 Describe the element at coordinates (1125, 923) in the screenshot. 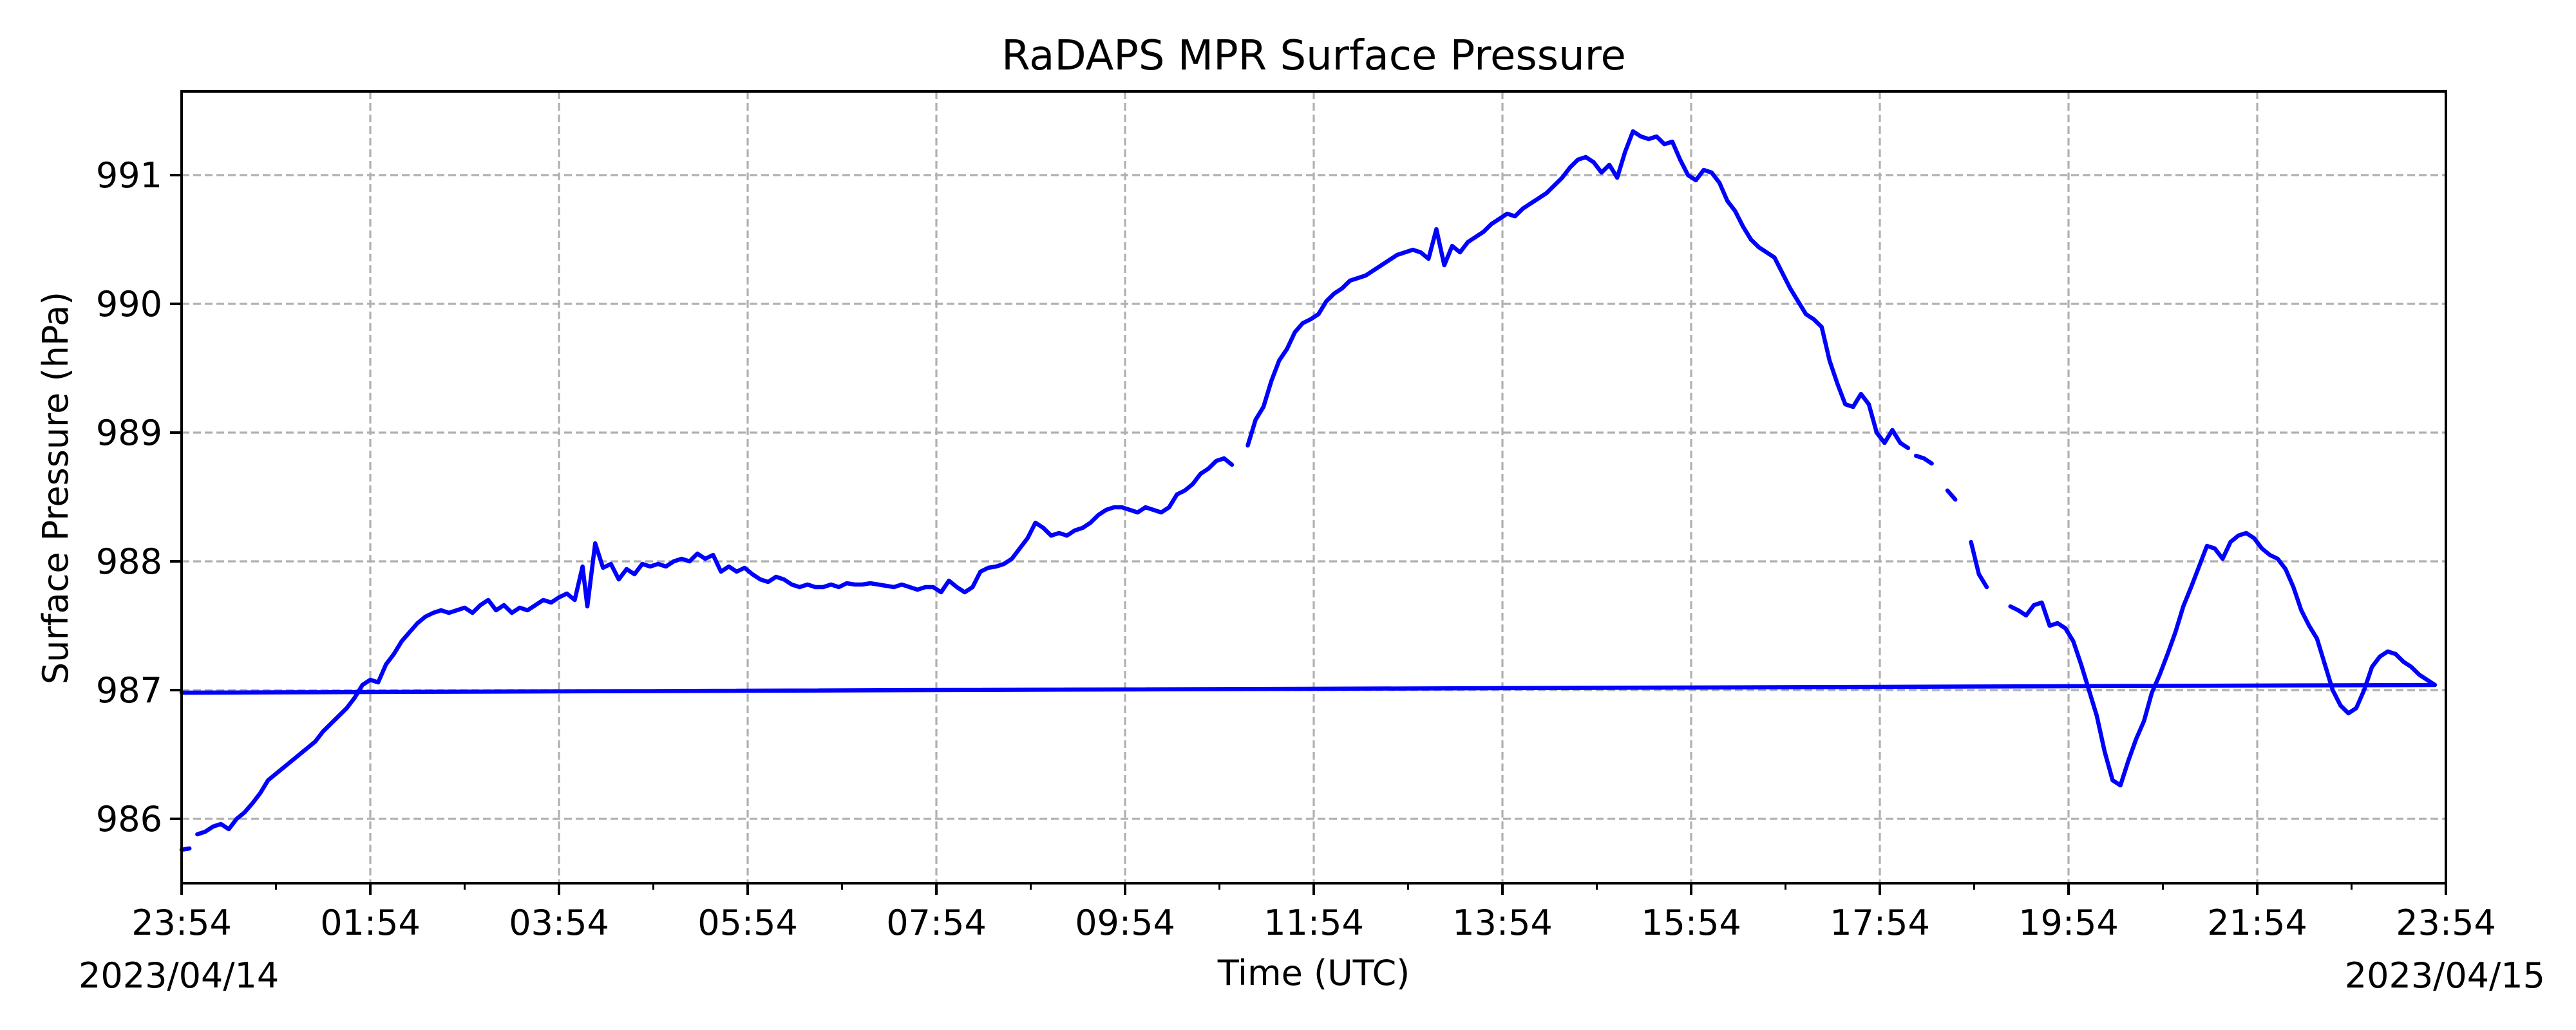

I see `x-tick-label: 09:54` at that location.